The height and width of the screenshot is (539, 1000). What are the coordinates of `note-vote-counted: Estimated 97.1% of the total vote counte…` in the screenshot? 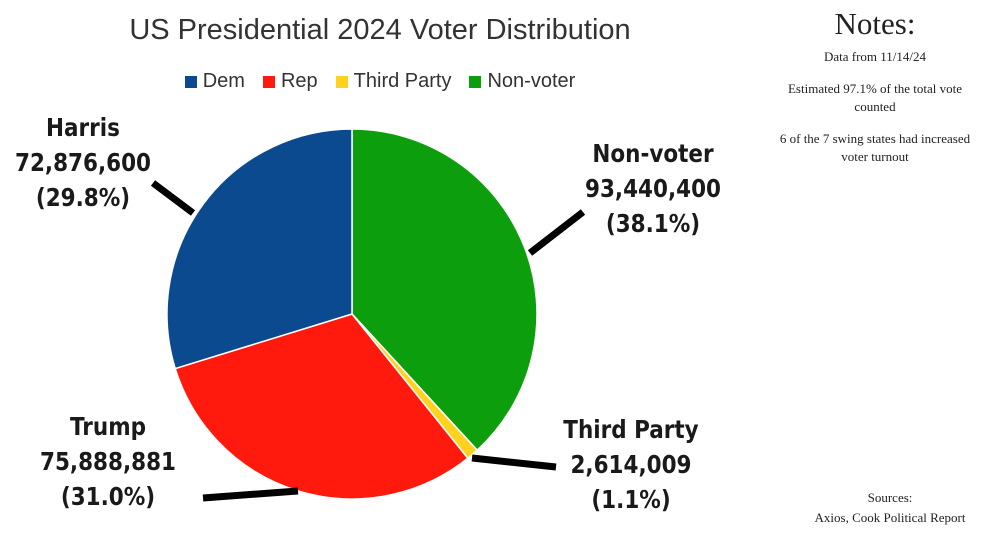 It's located at (874, 97).